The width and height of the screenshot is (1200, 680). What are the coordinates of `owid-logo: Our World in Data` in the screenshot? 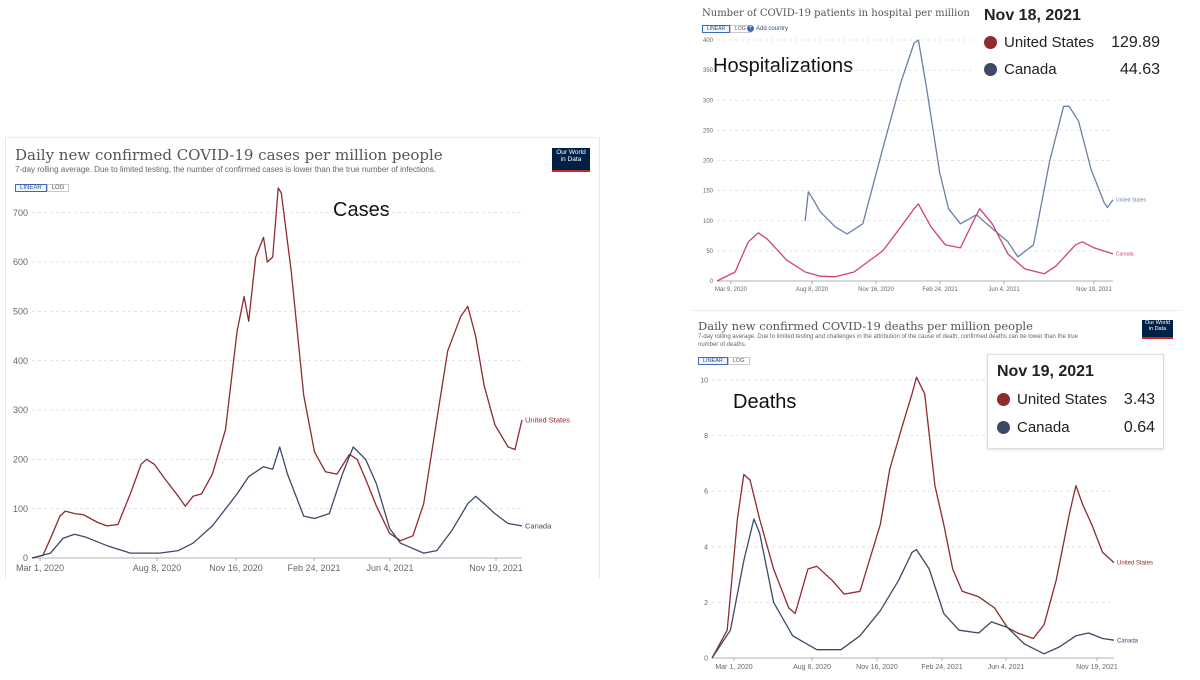 It's located at (571, 160).